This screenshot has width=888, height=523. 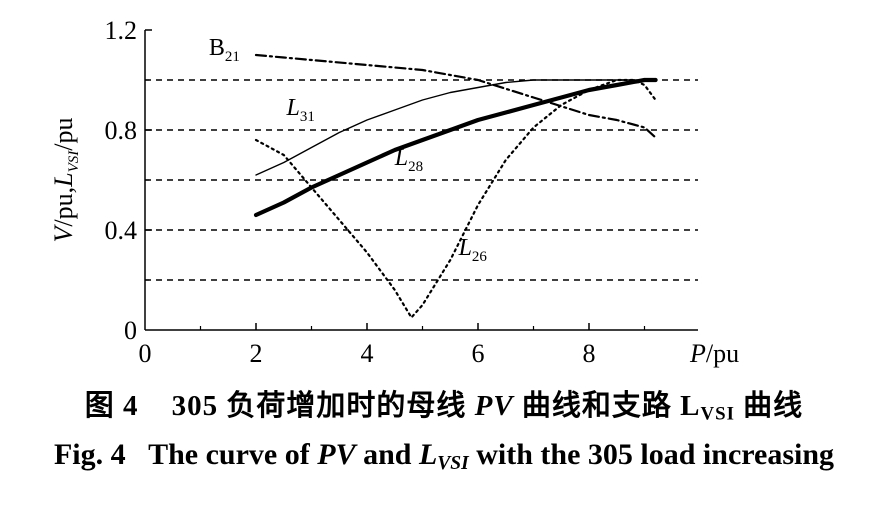 I want to click on caption-en-text1: The curve of, so click(x=229, y=454).